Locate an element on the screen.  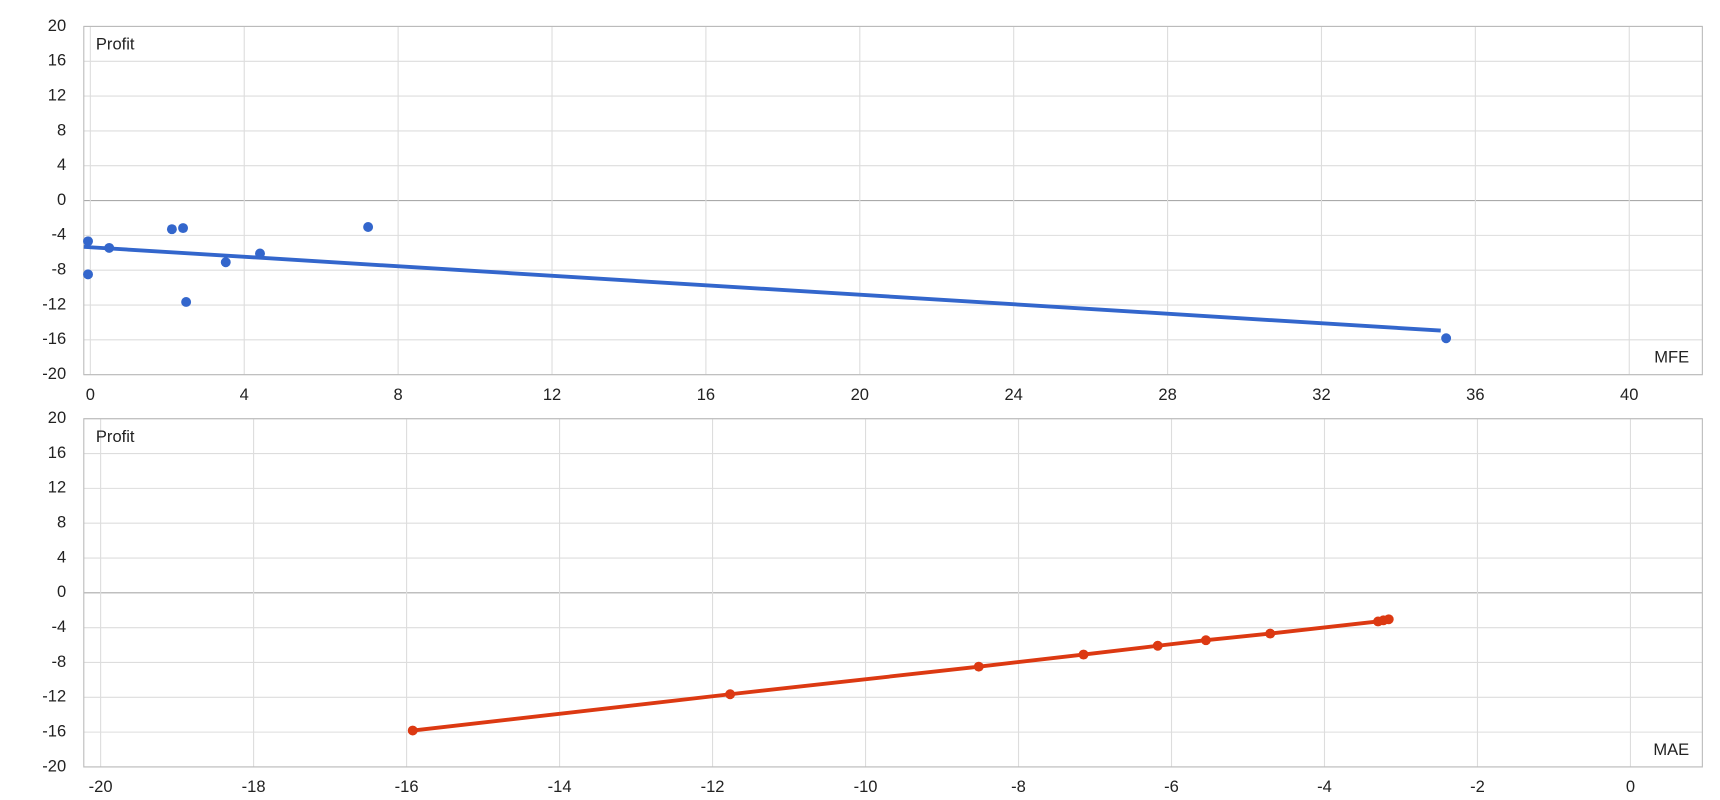
x-tick-label: -16 is located at coordinates (407, 786).